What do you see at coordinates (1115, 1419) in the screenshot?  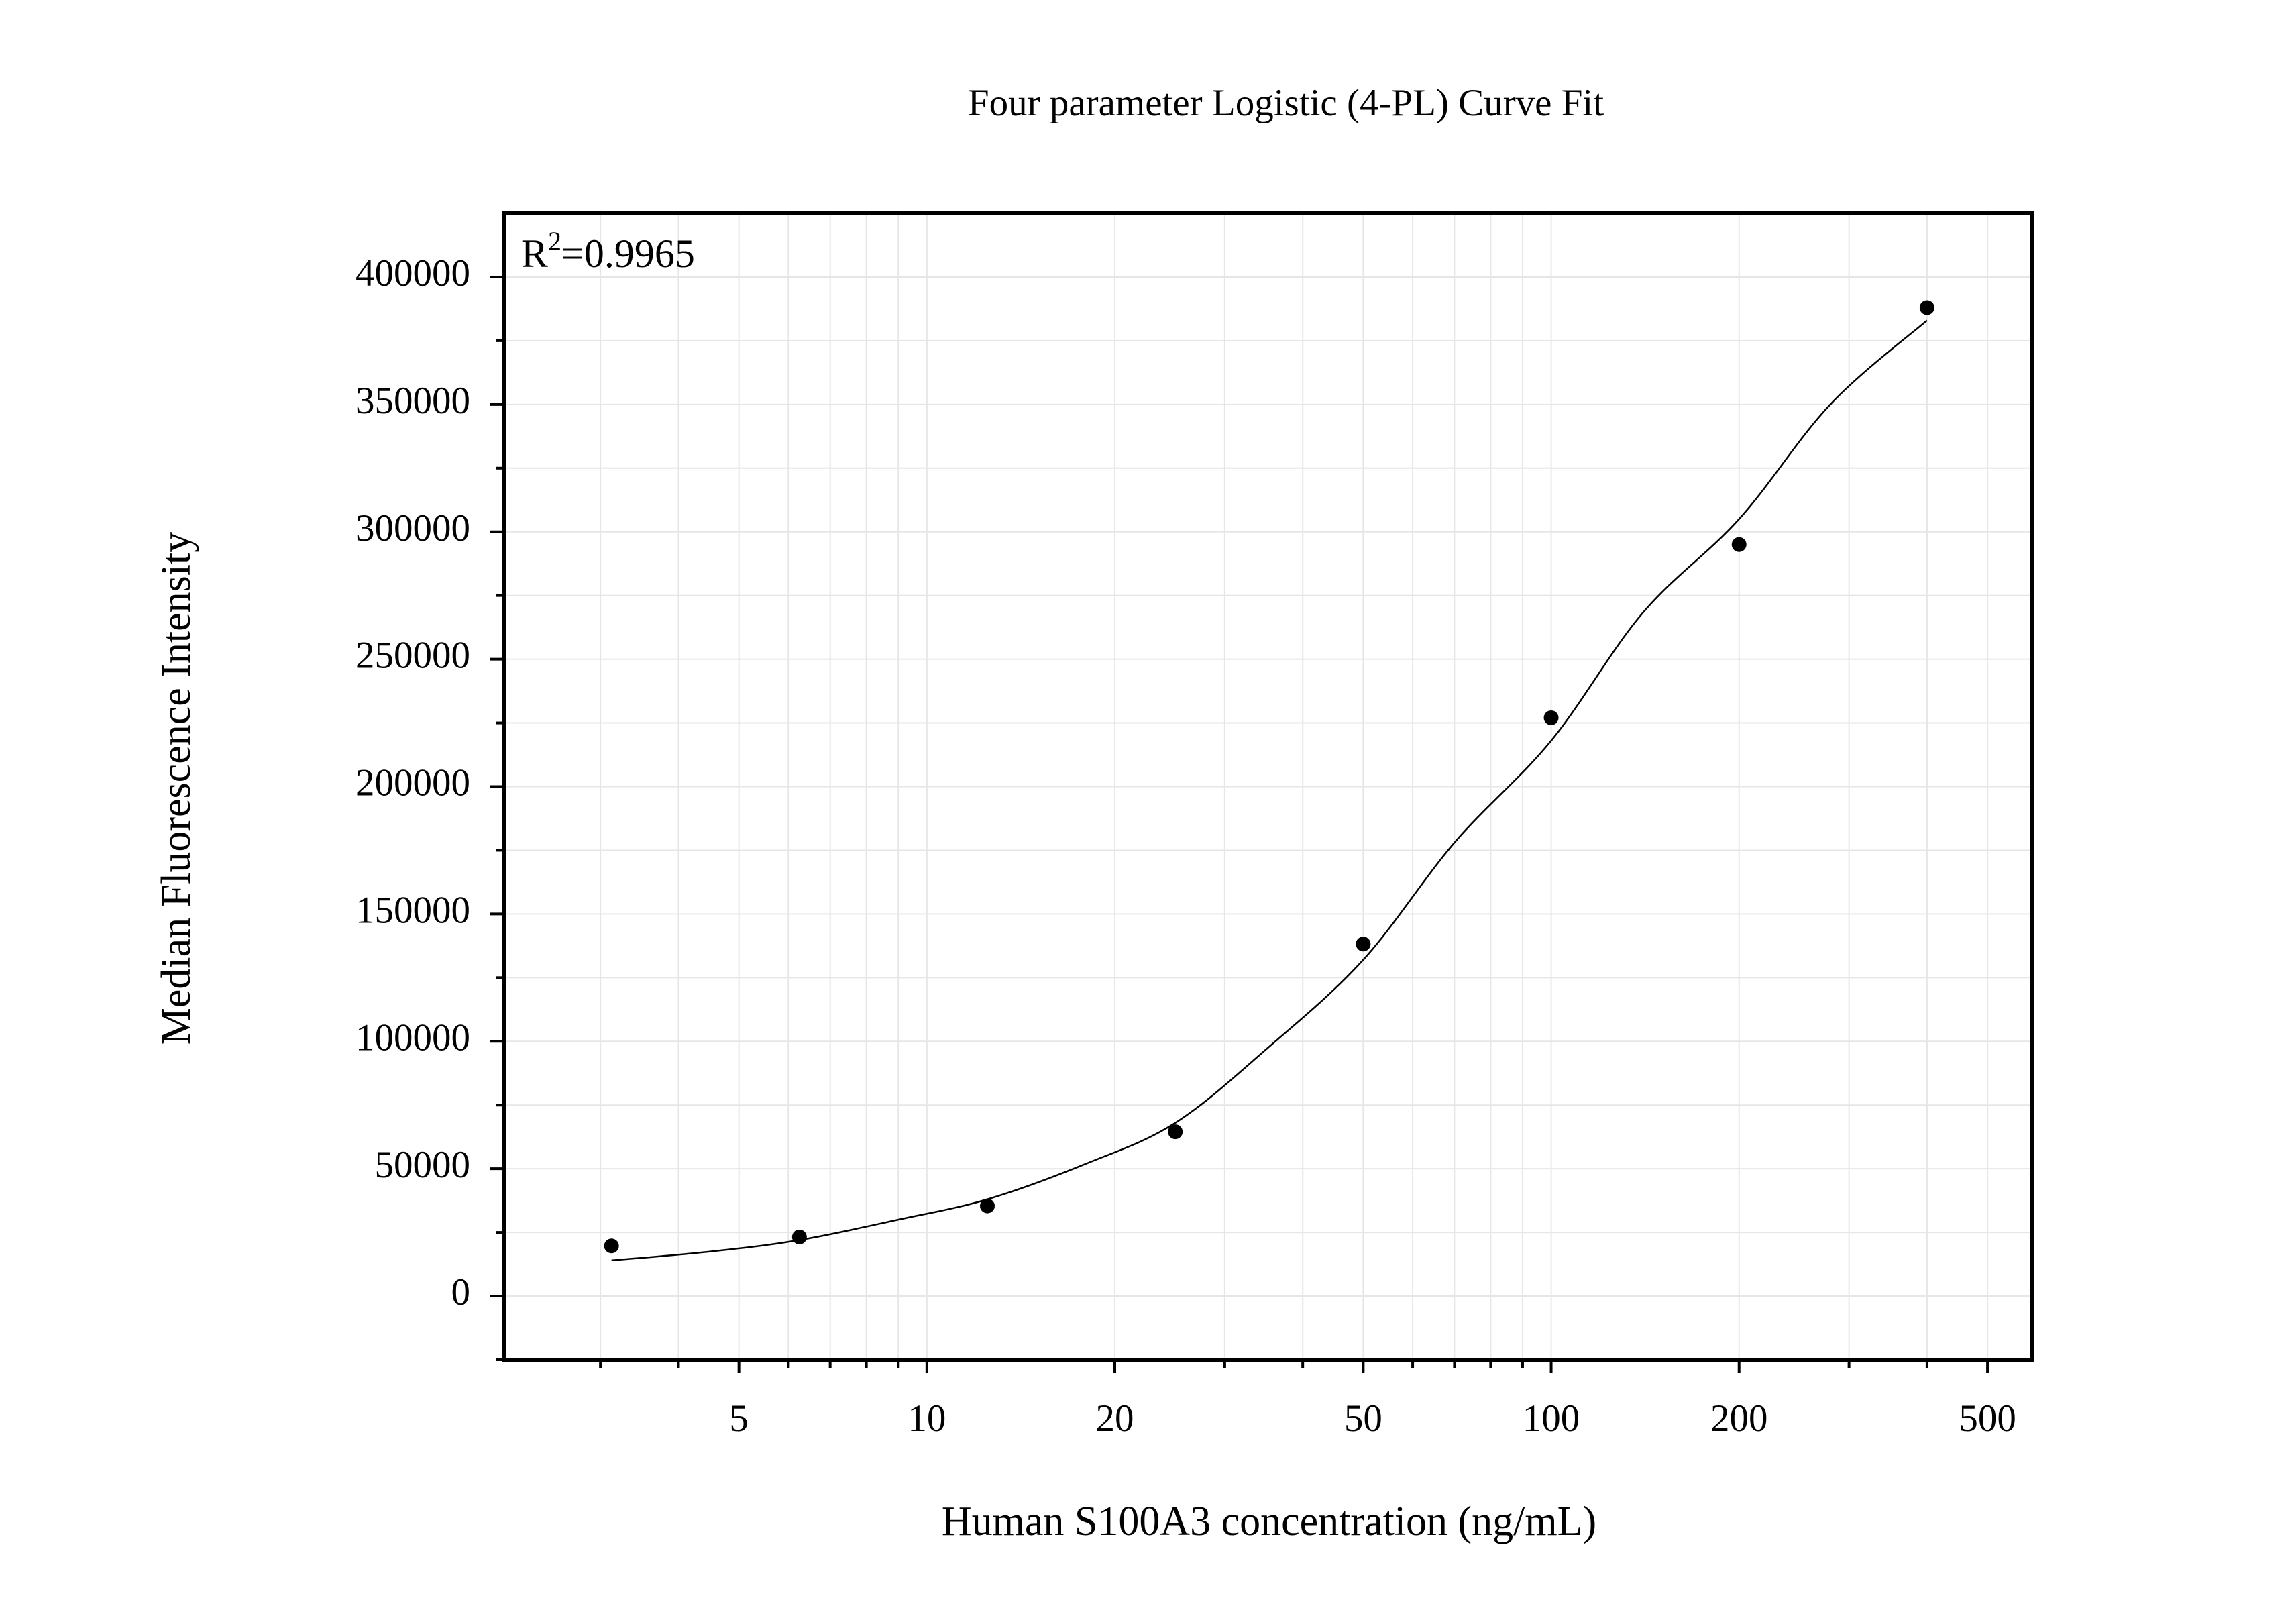 I see `x-tick-label: 20` at bounding box center [1115, 1419].